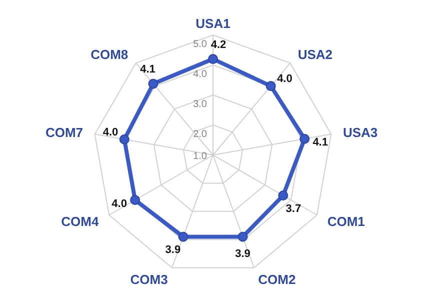 This screenshot has width=424, height=298. I want to click on y-tick-label: 5.0, so click(200, 44).